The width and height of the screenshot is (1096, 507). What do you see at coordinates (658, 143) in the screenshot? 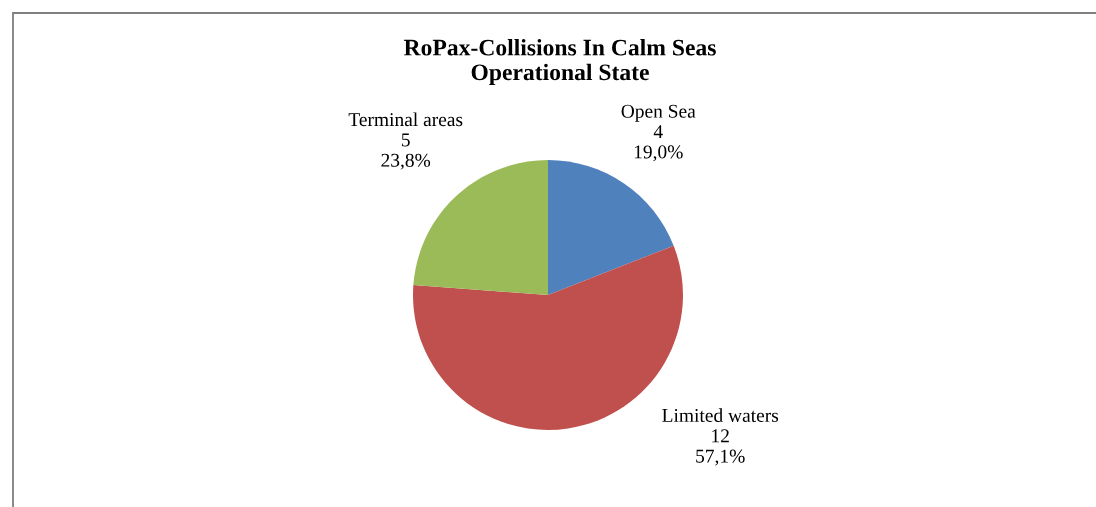
I see `data-label: 4 19,0%` at bounding box center [658, 143].